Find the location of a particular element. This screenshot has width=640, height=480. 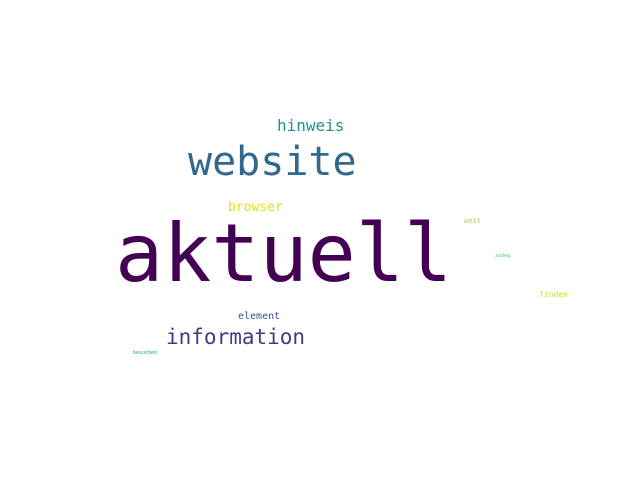

word-aktuell: aktuell is located at coordinates (284, 253).